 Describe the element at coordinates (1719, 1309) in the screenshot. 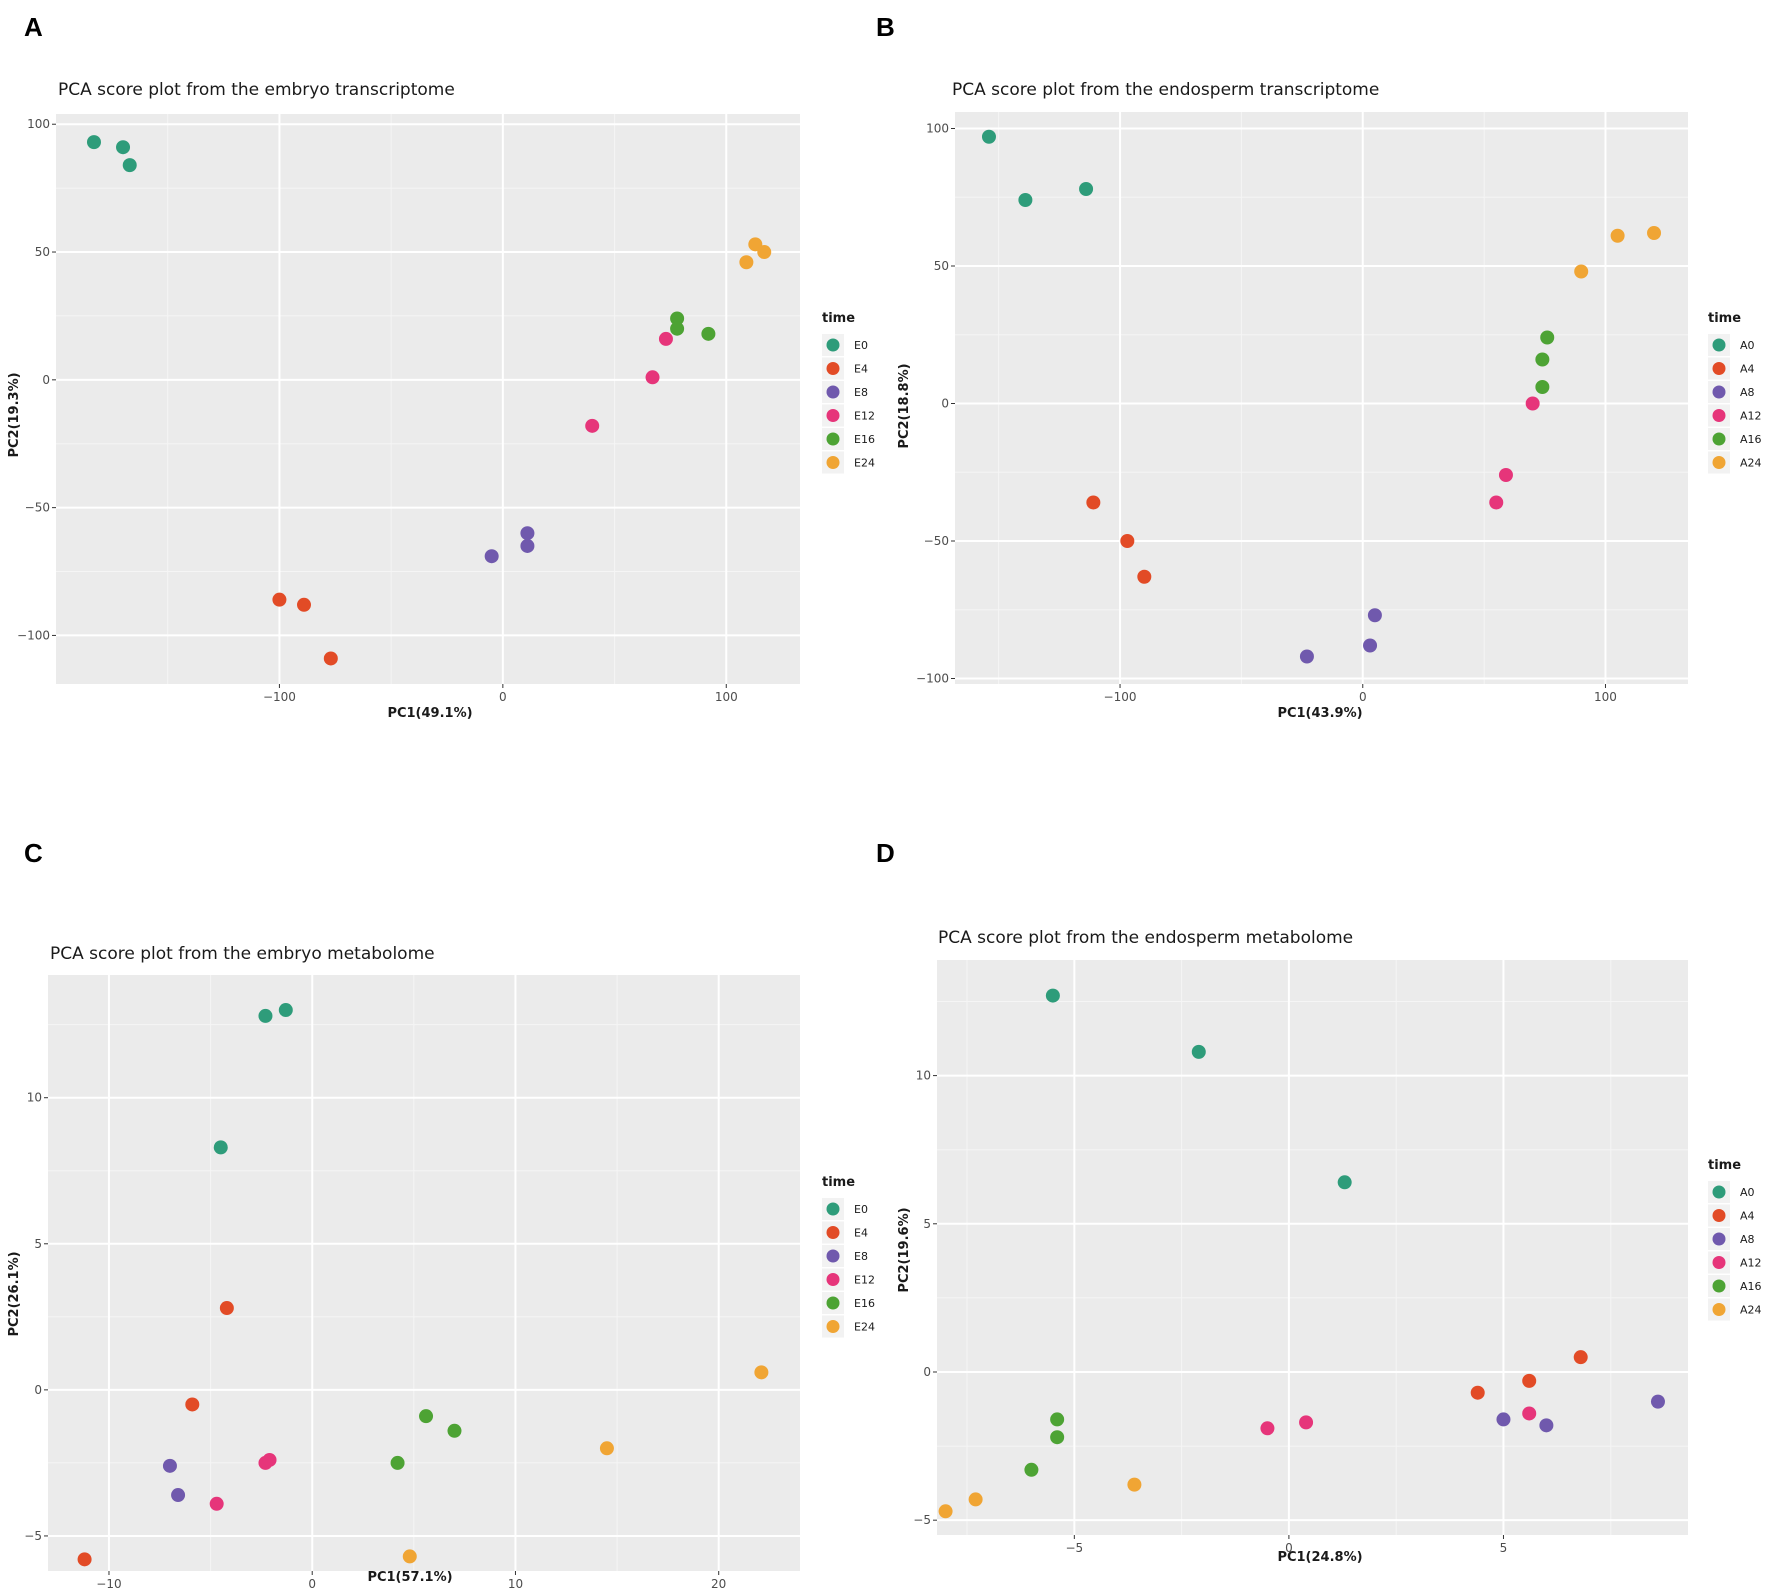

I see `legend-marker-a24` at that location.